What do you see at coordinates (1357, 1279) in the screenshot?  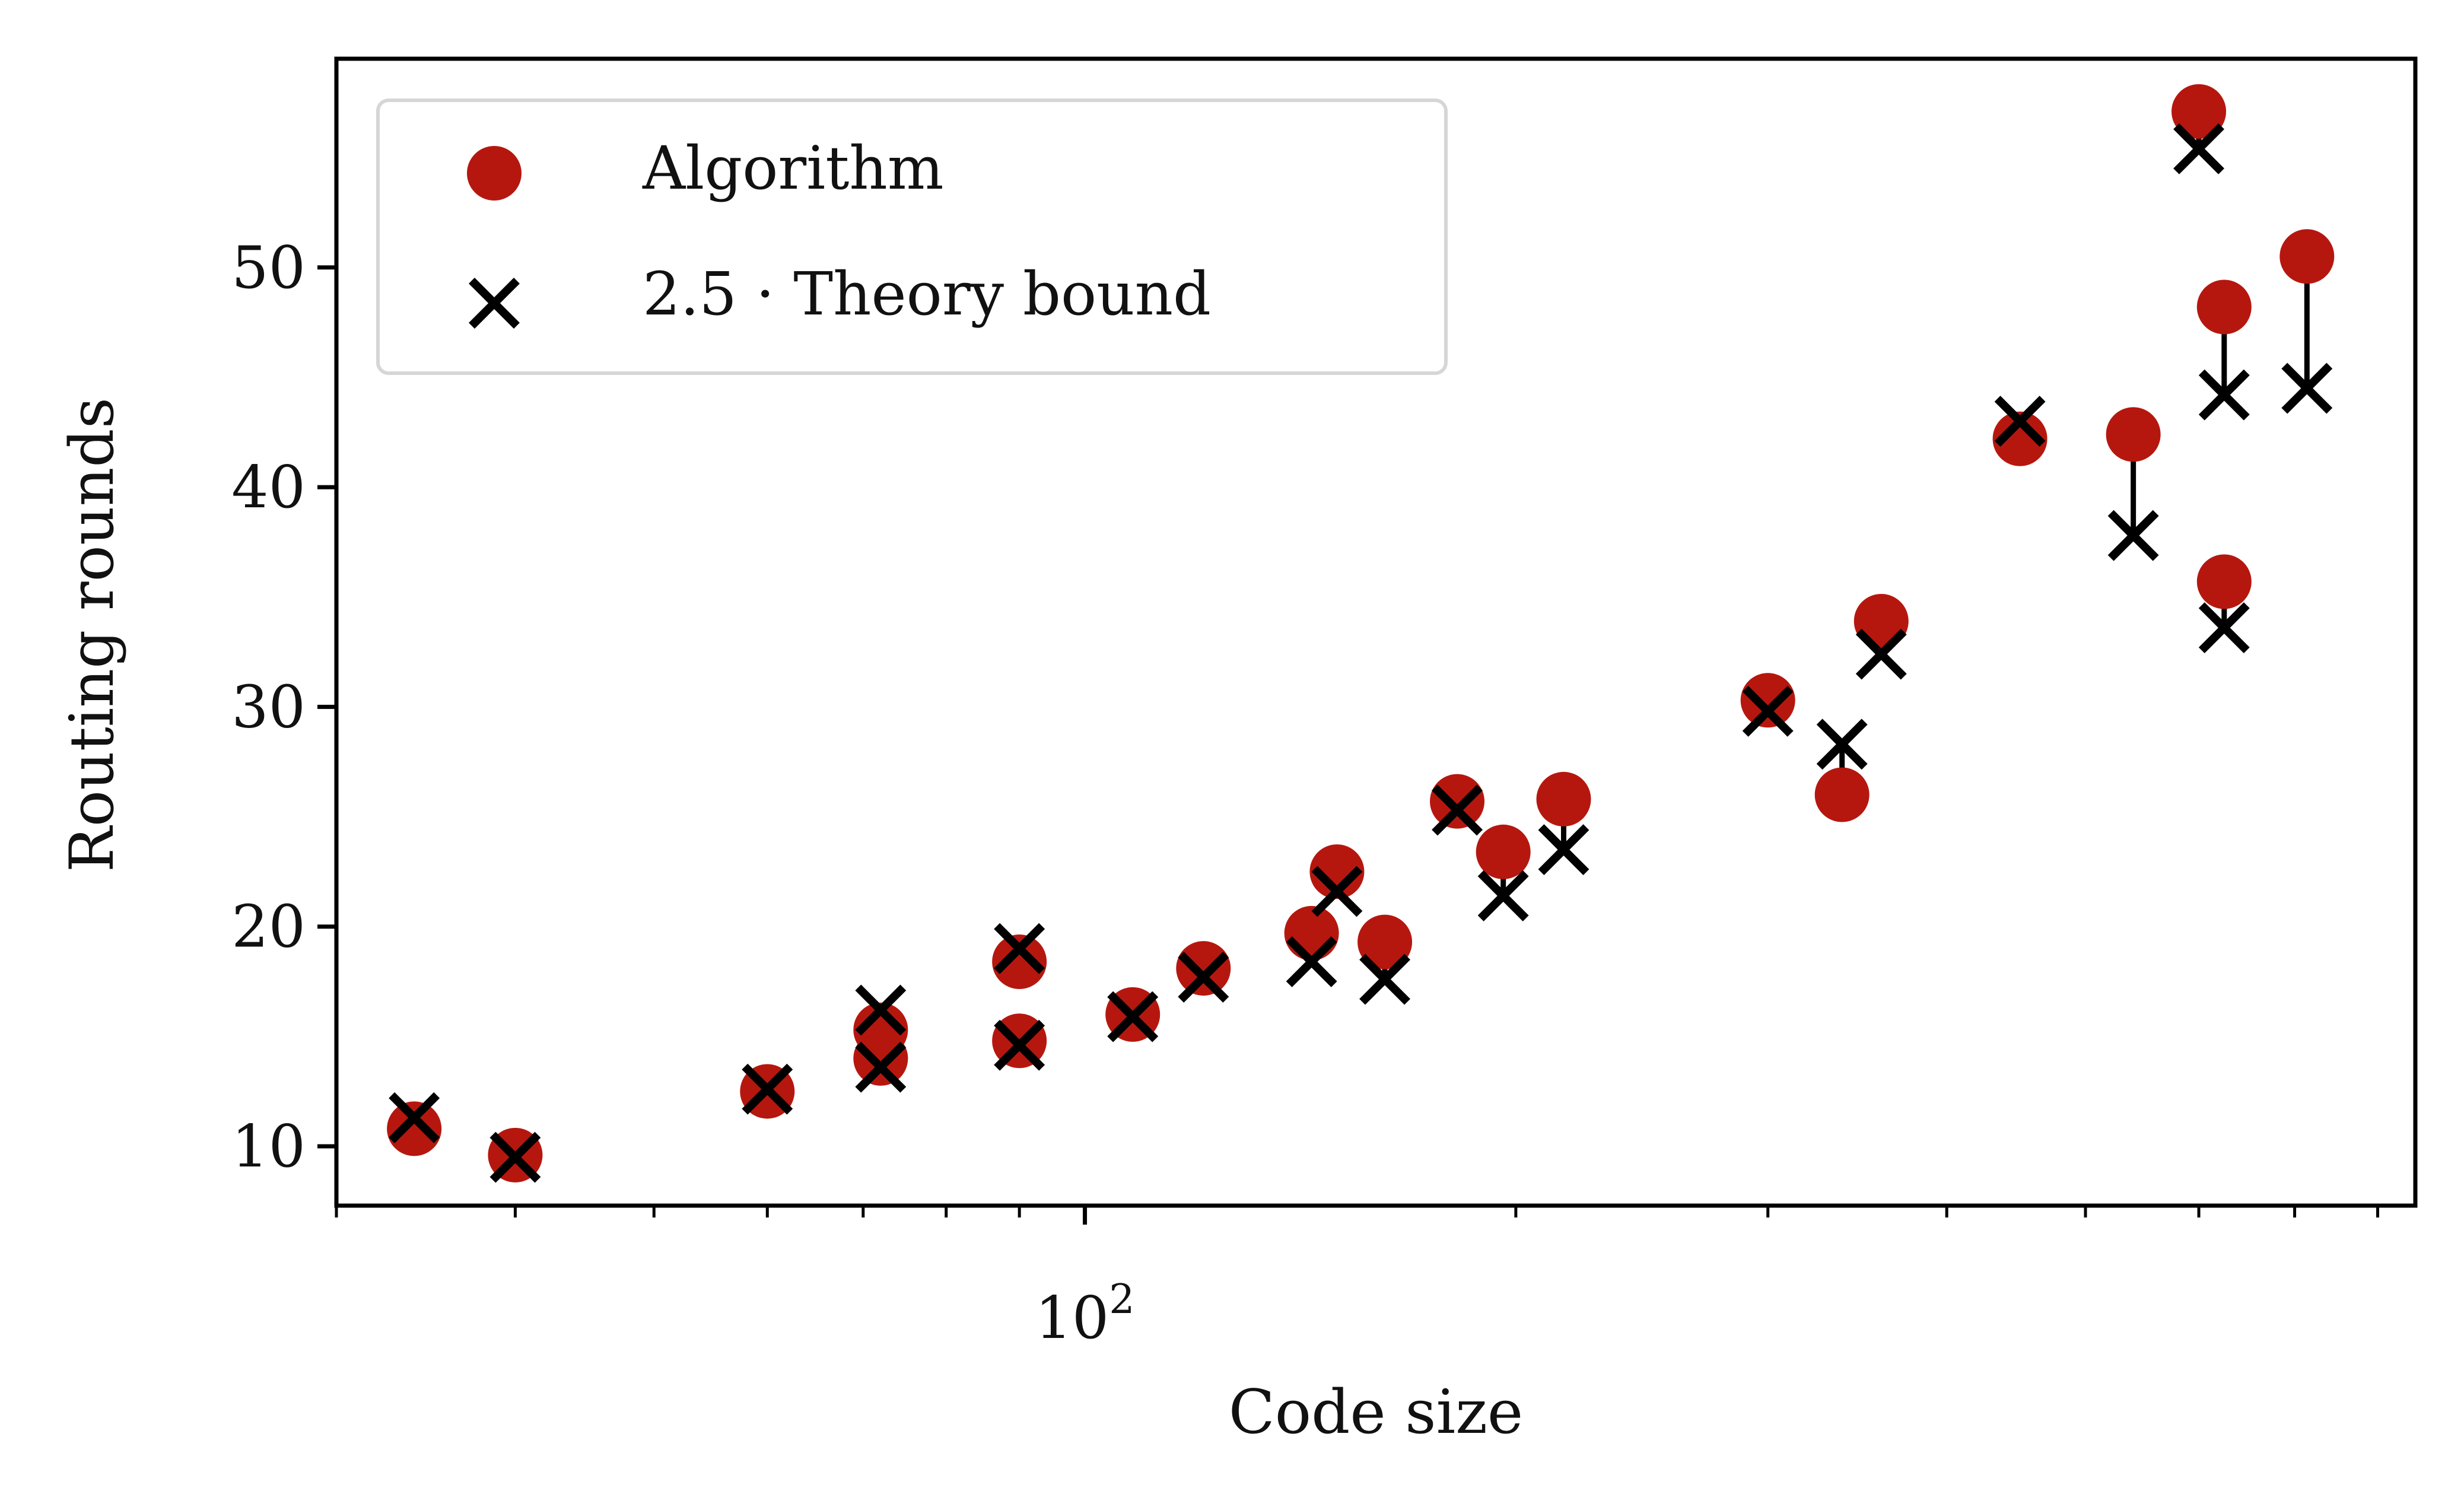 I see `x-axis: 102` at bounding box center [1357, 1279].